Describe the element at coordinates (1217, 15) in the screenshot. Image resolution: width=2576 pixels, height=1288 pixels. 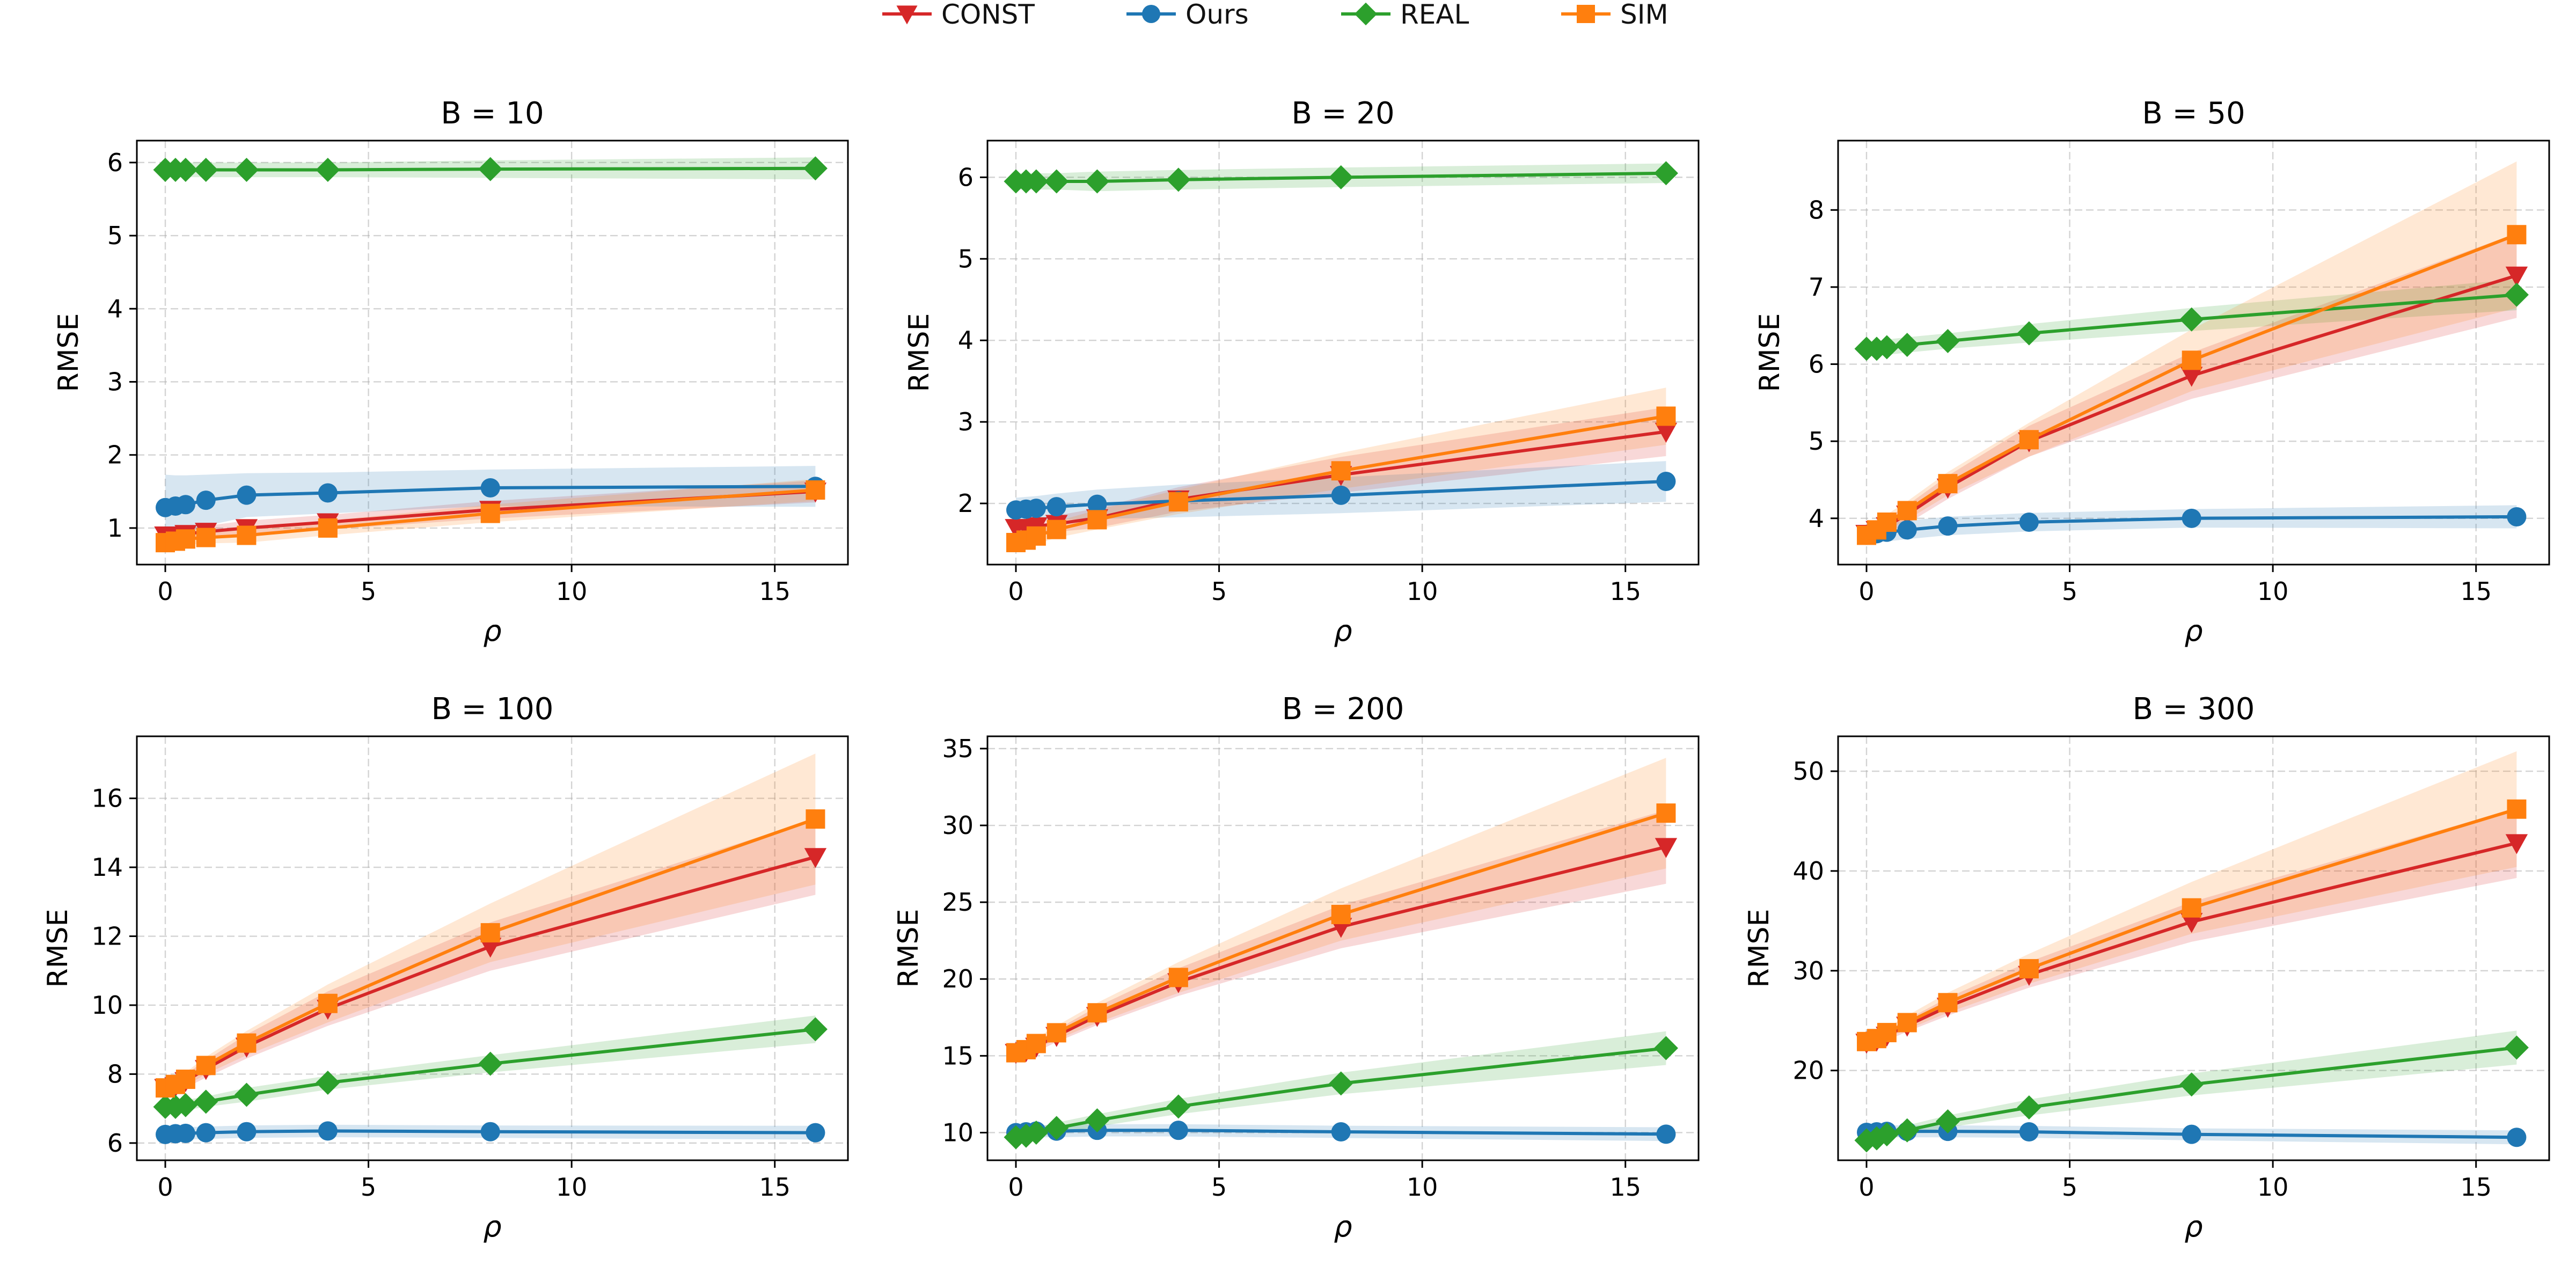
I see `legend-label-ours: Ours` at that location.